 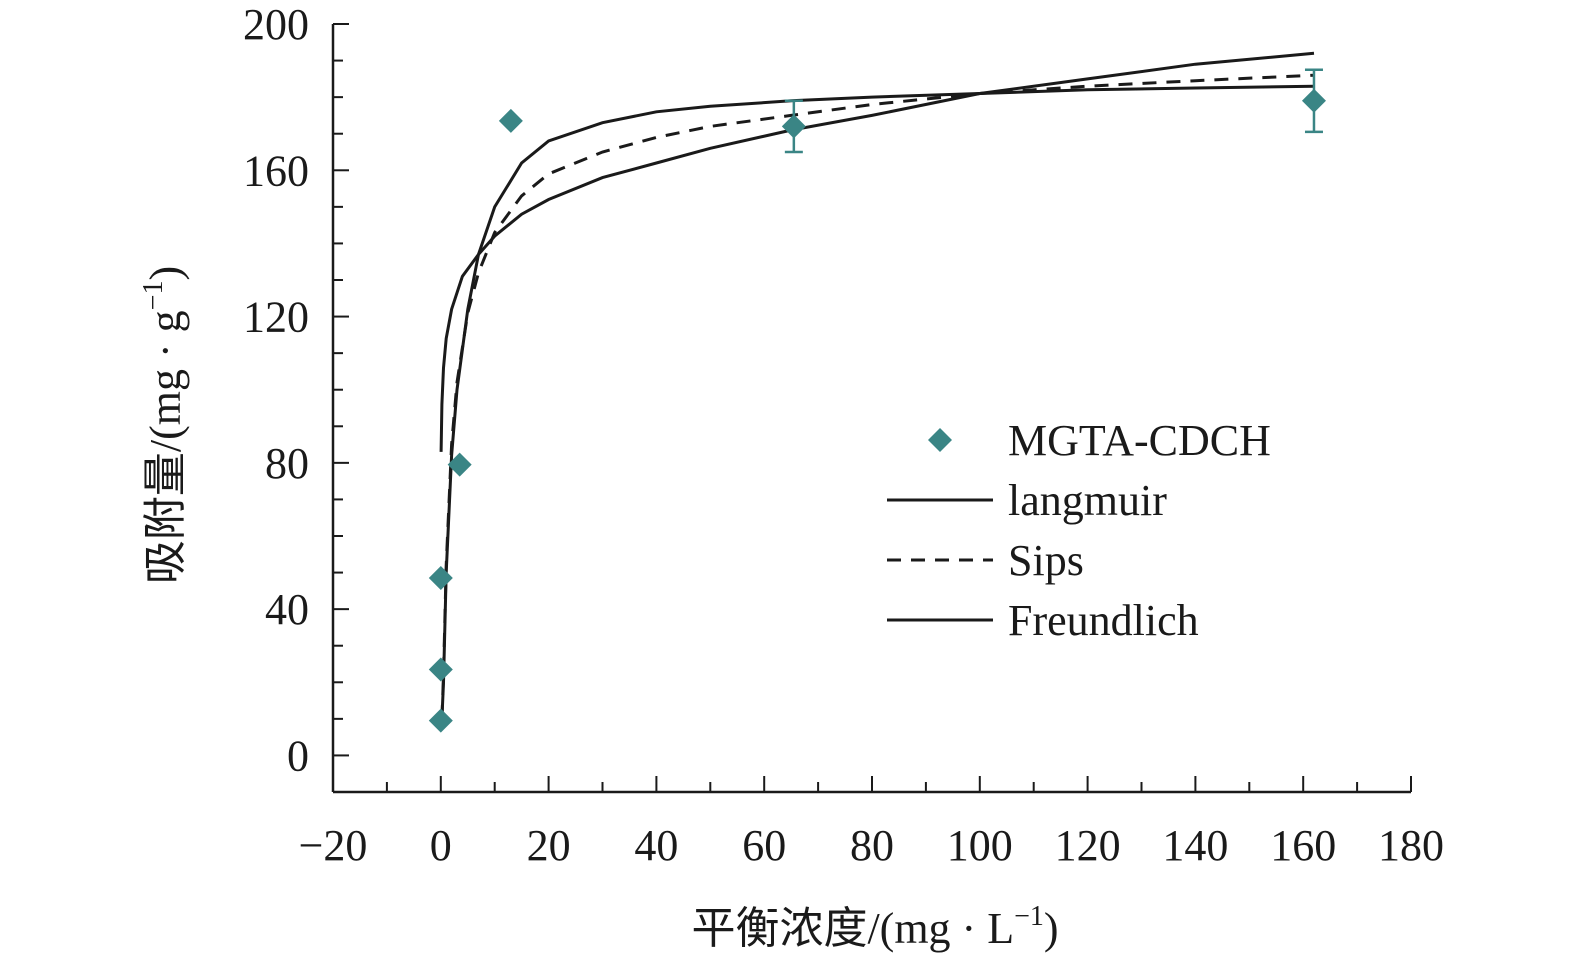 I want to click on y-tick-label: 160, so click(x=276, y=170).